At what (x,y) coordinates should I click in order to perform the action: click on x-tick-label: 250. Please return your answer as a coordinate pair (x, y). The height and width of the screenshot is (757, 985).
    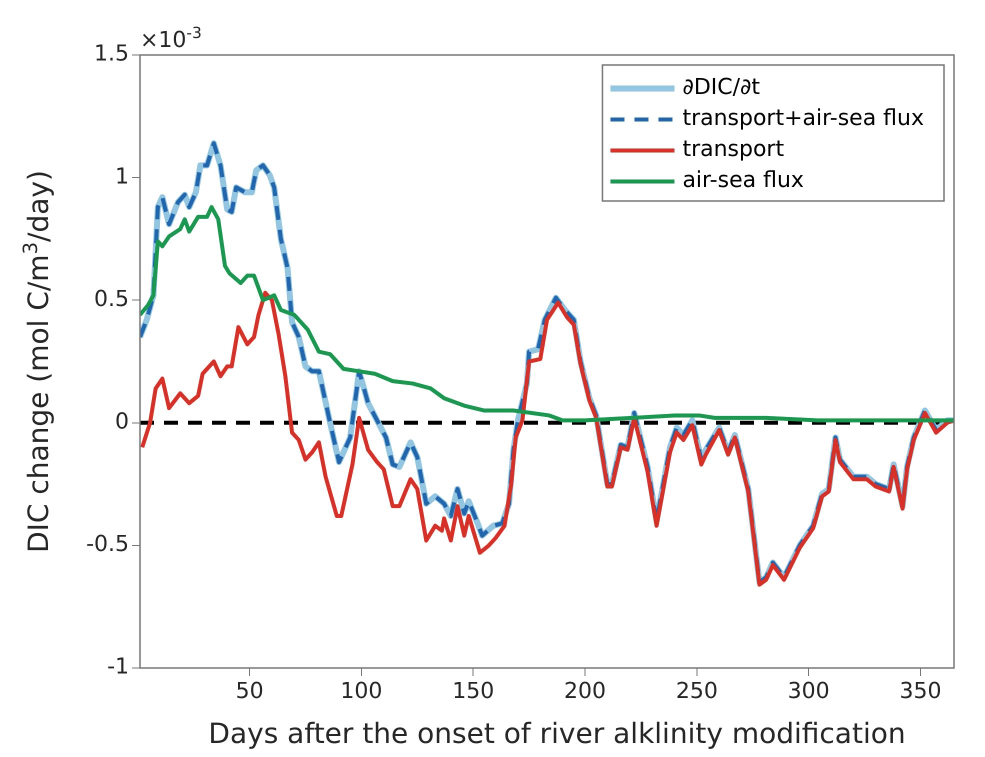
    Looking at the image, I should click on (697, 691).